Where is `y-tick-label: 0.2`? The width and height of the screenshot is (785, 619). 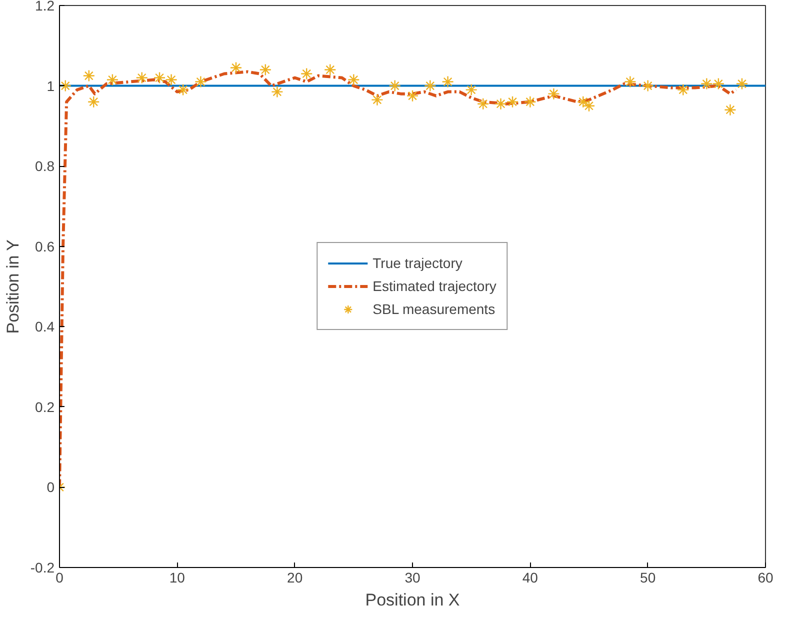 y-tick-label: 0.2 is located at coordinates (45, 406).